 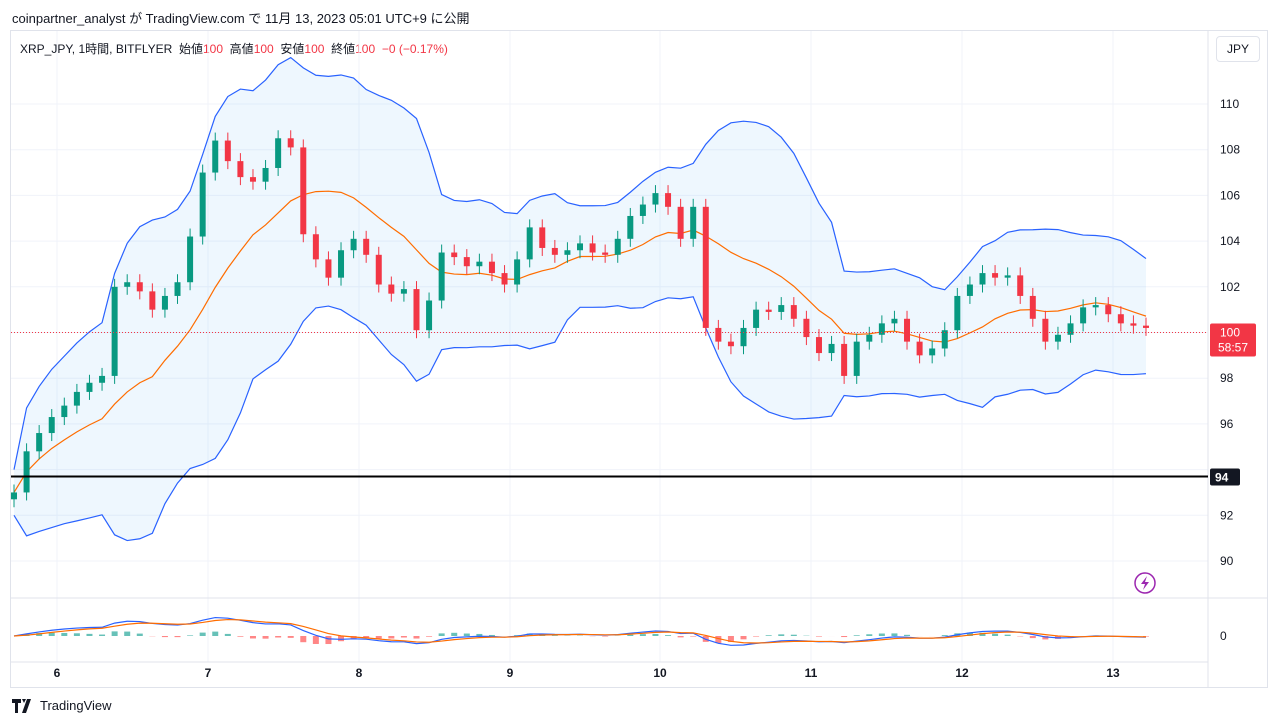 I want to click on macd-line, so click(x=580, y=631).